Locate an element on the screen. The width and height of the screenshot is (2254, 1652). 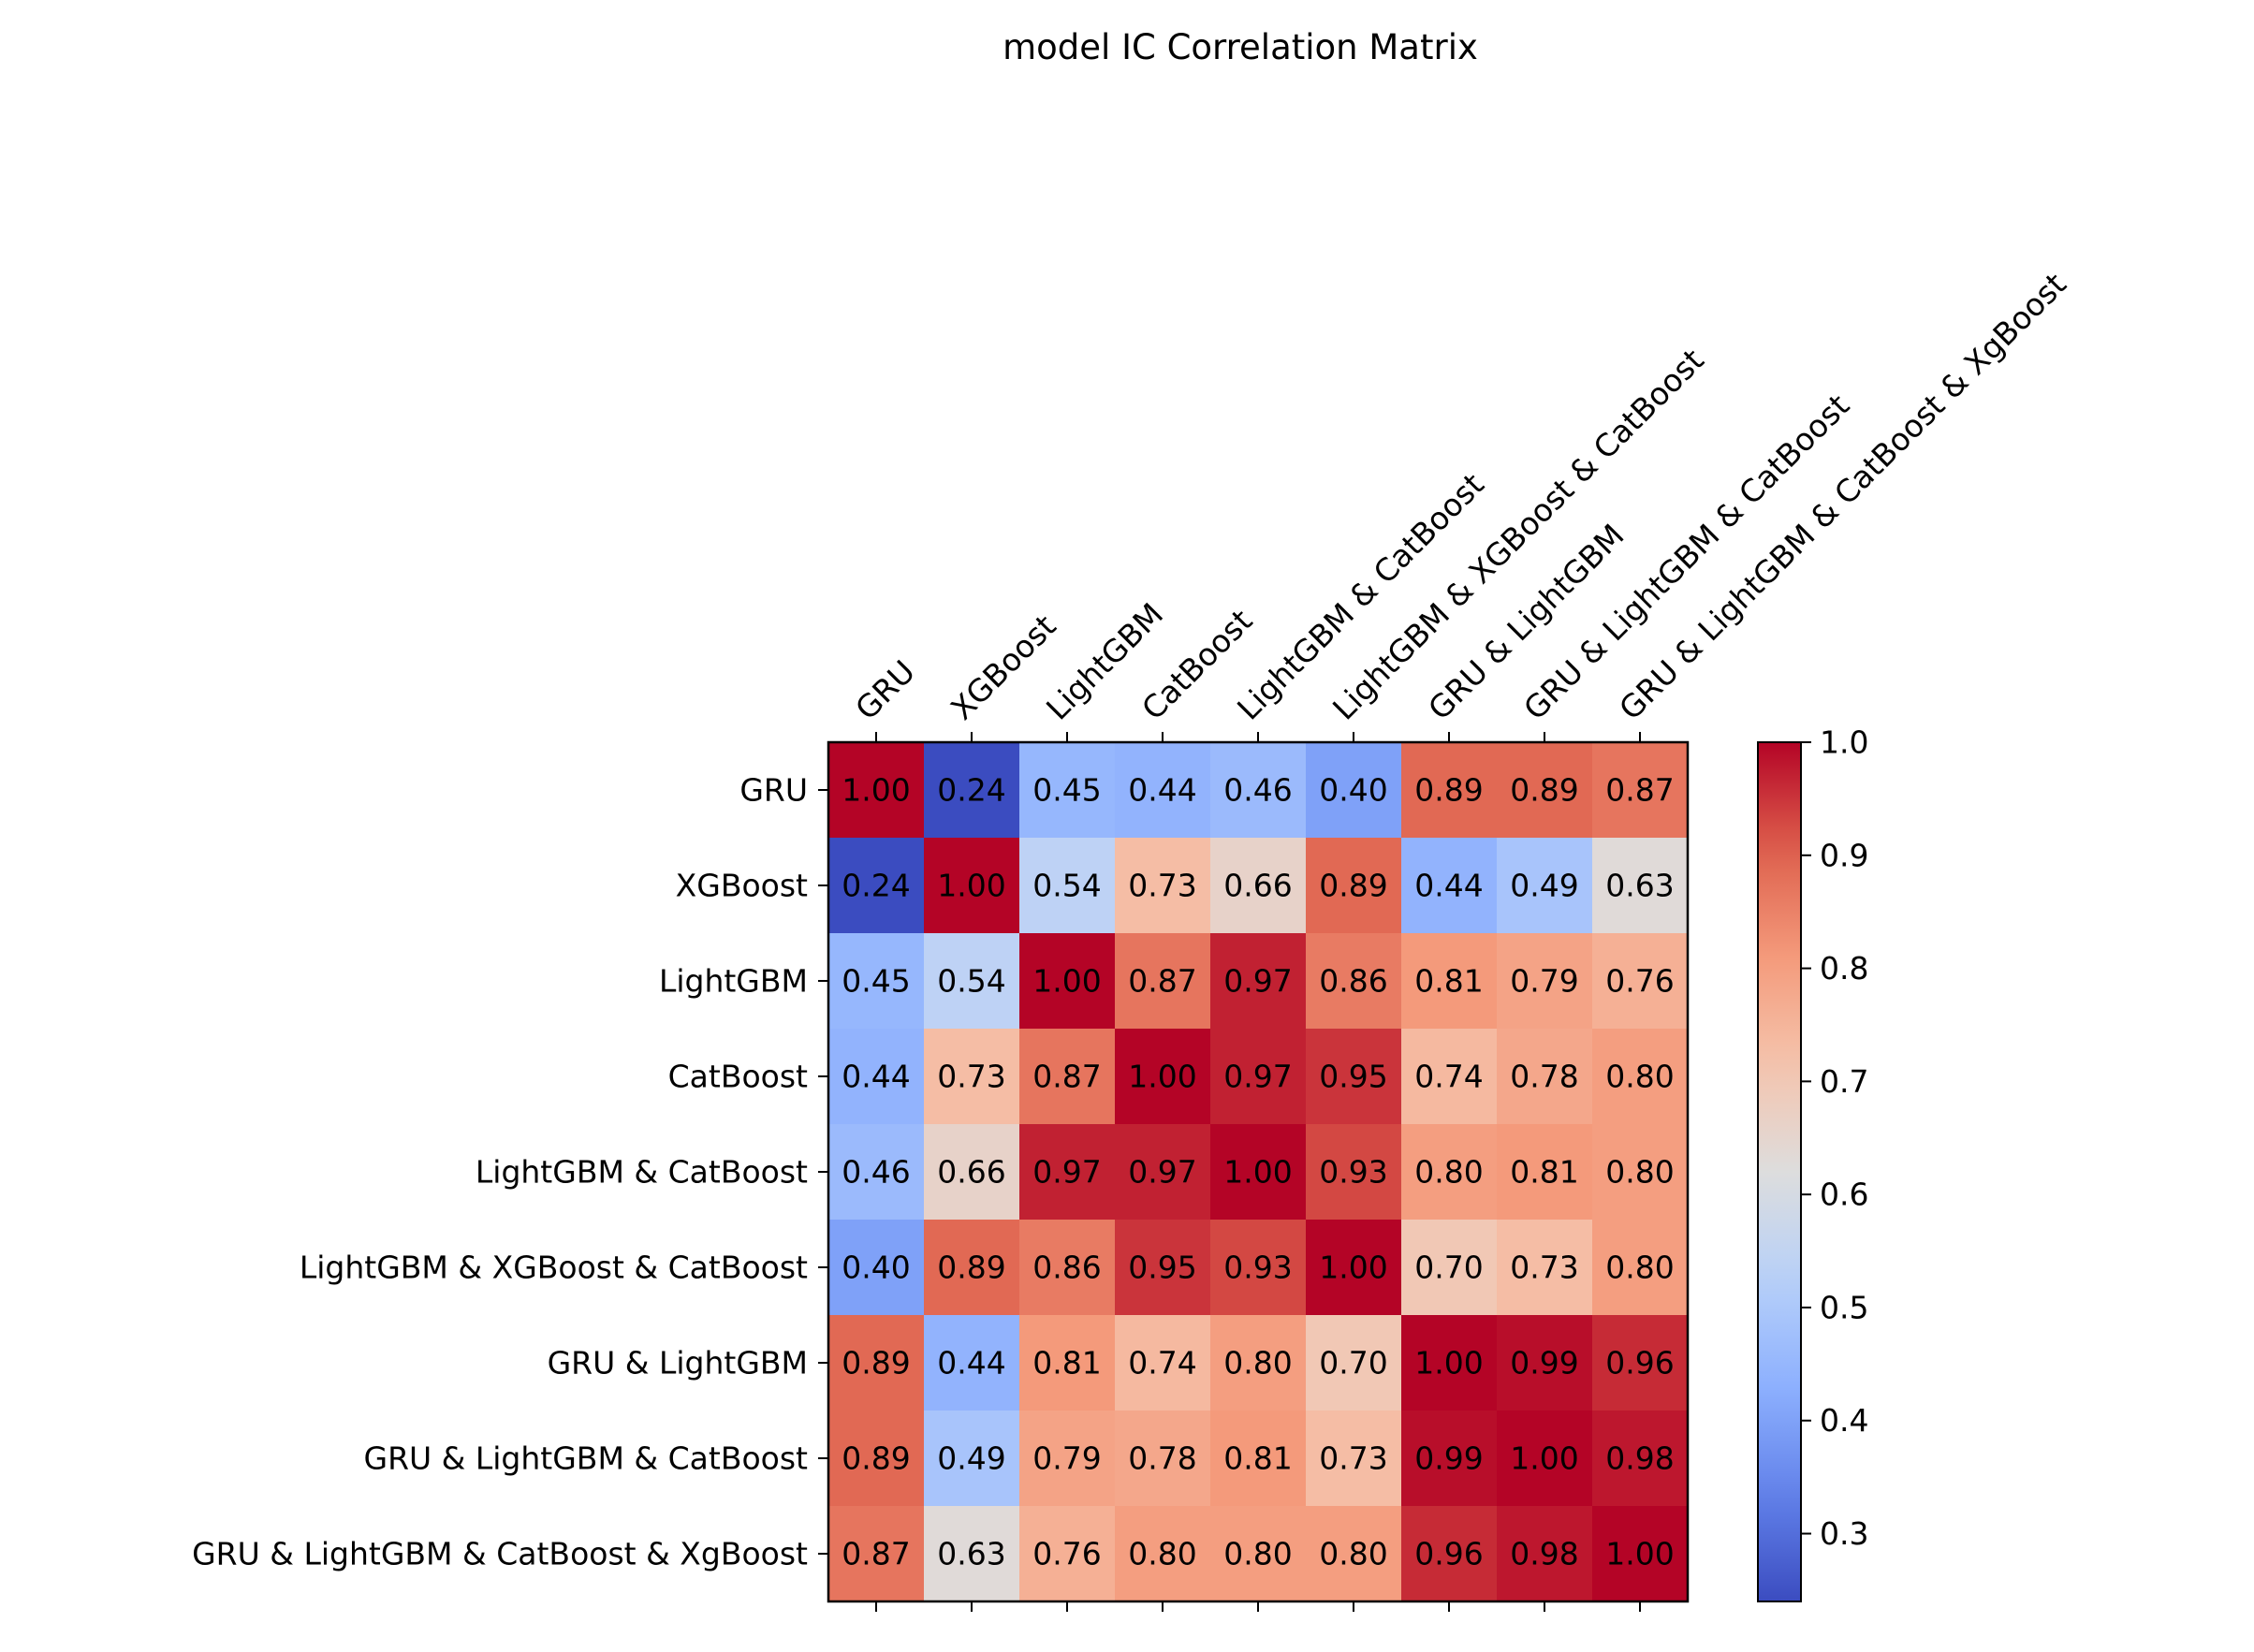
y-tick-label: GRU & LightGBM & CatBoost & XgBoost is located at coordinates (500, 1554).